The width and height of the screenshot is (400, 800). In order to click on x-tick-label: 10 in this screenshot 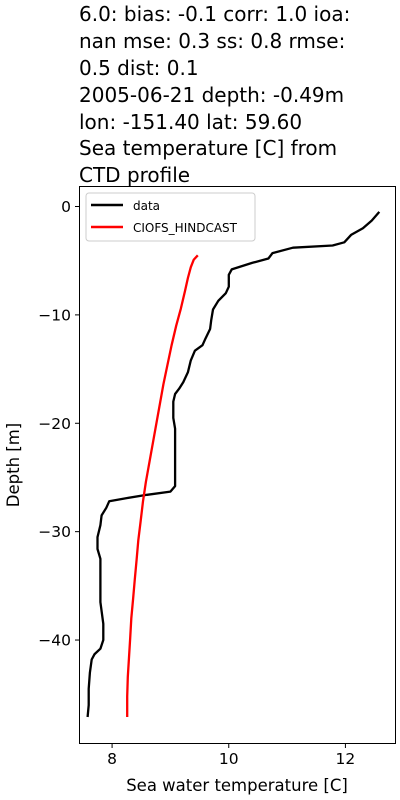, I will do `click(229, 759)`.